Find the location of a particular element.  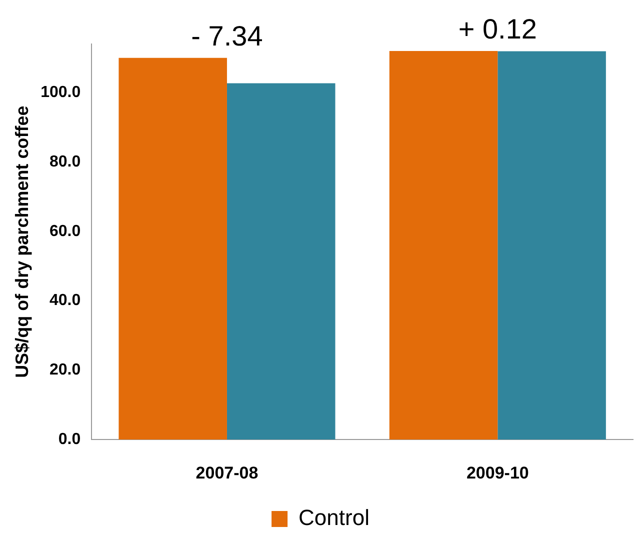

legend-label: Control is located at coordinates (334, 517).